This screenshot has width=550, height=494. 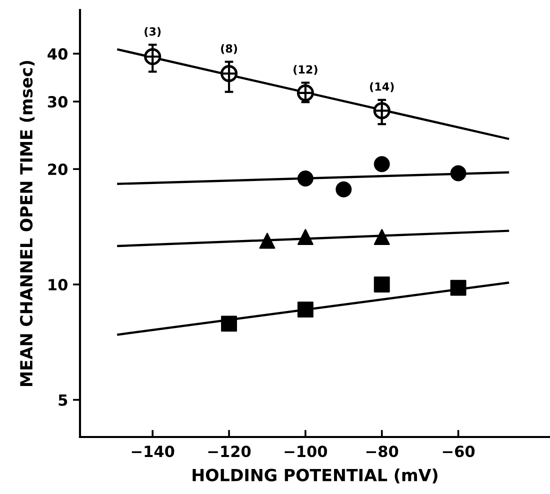 I want to click on x-tick-label: −140, so click(x=153, y=452).